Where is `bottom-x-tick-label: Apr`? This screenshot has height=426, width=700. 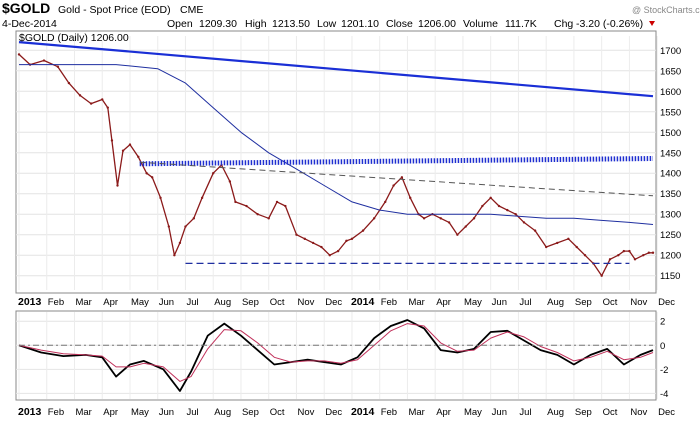
bottom-x-tick-label: Apr is located at coordinates (110, 412).